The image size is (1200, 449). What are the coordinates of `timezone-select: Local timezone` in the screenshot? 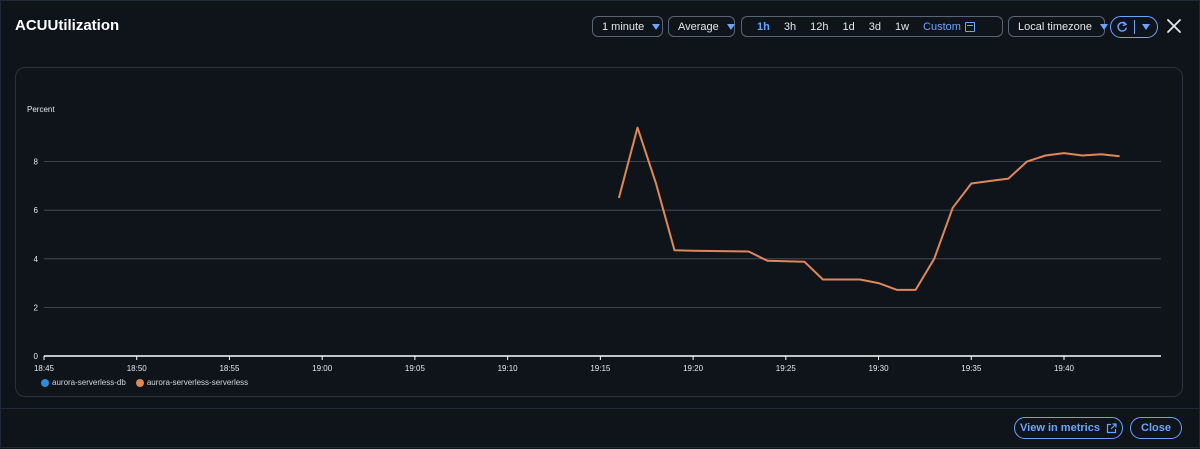 It's located at (1056, 26).